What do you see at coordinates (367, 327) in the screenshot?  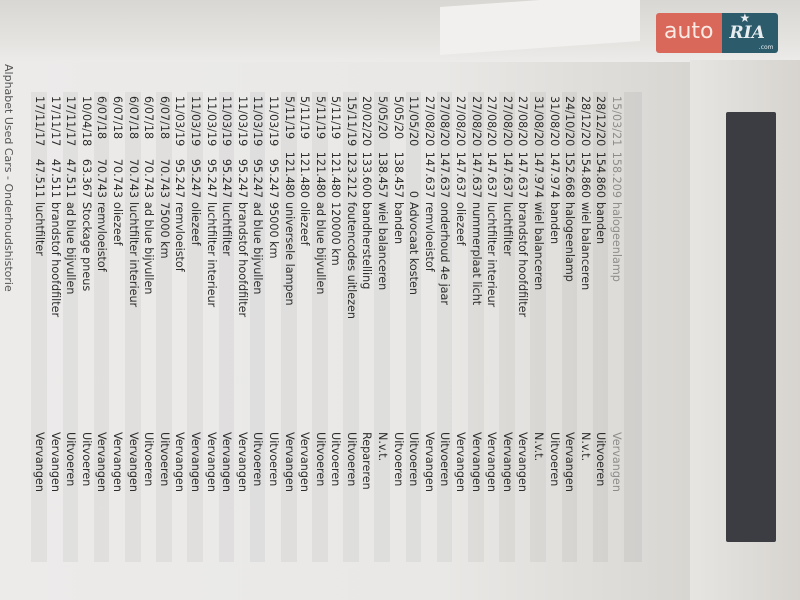 I see `table-row: 20/02/20 133.600 bandherstelling Repareren` at bounding box center [367, 327].